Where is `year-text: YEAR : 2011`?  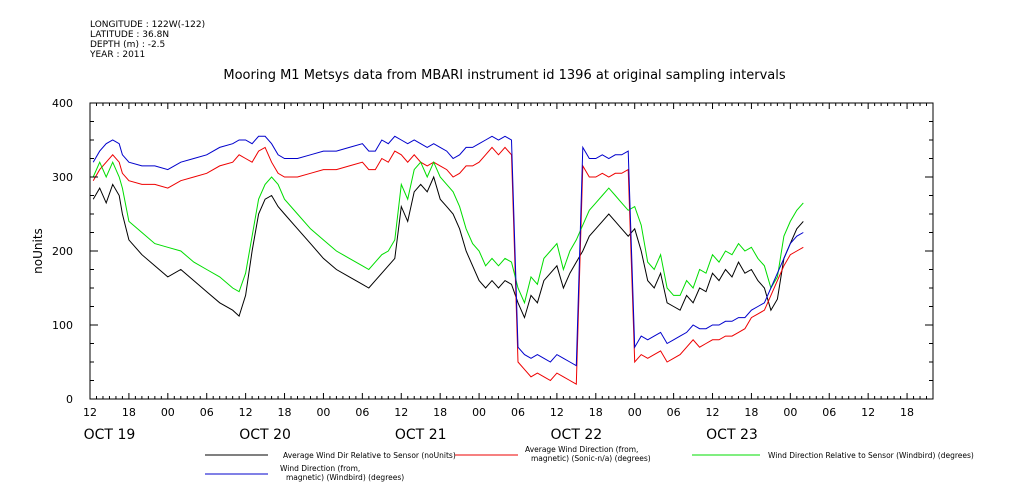
year-text: YEAR : 2011 is located at coordinates (118, 55).